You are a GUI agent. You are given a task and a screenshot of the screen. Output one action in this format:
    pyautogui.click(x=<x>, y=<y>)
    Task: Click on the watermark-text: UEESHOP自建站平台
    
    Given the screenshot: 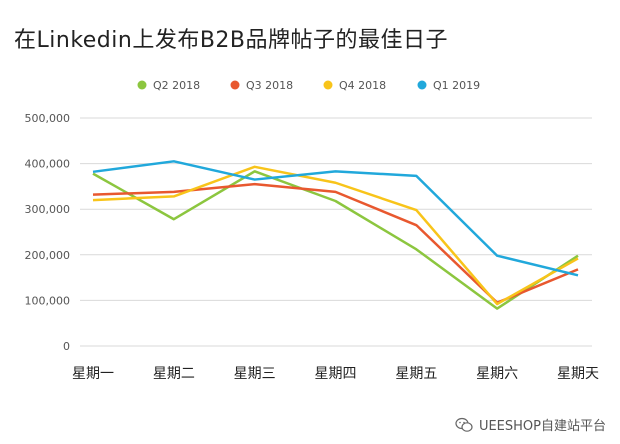 What is the action you would take?
    pyautogui.click(x=542, y=426)
    